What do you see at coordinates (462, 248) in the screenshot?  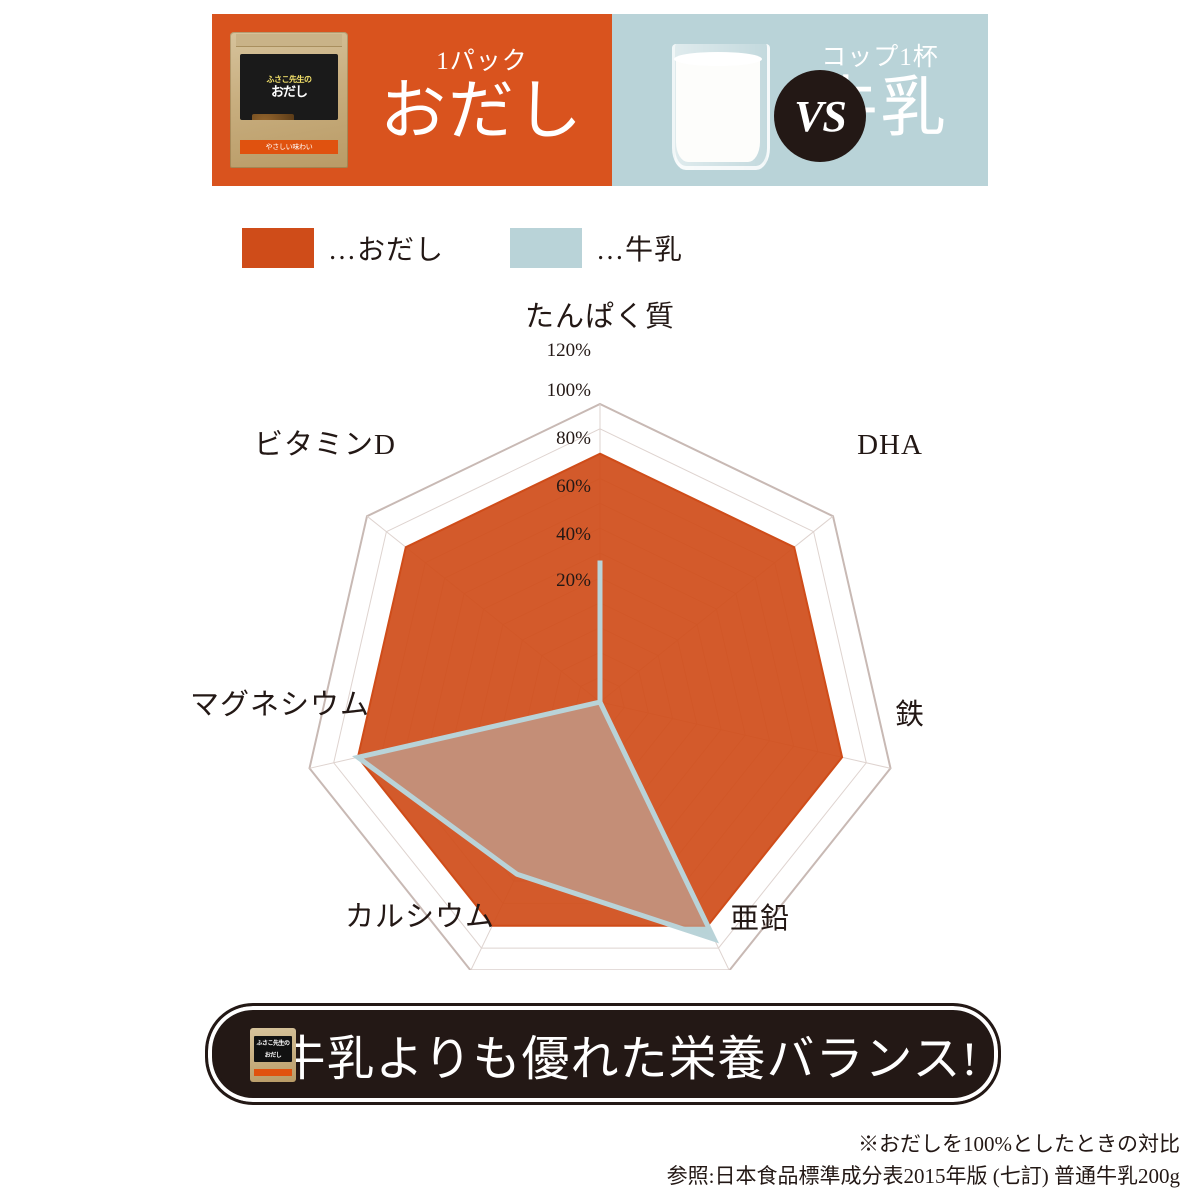 I see `chart-legend: …おだし …牛乳` at bounding box center [462, 248].